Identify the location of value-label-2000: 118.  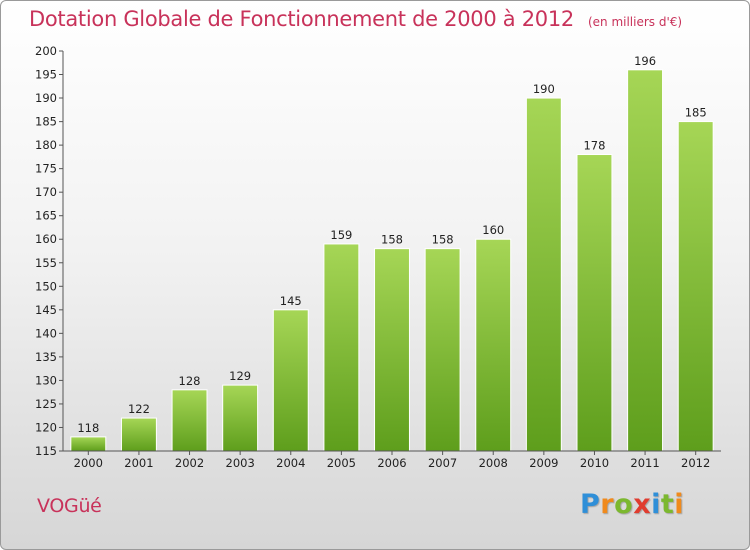
(88, 428).